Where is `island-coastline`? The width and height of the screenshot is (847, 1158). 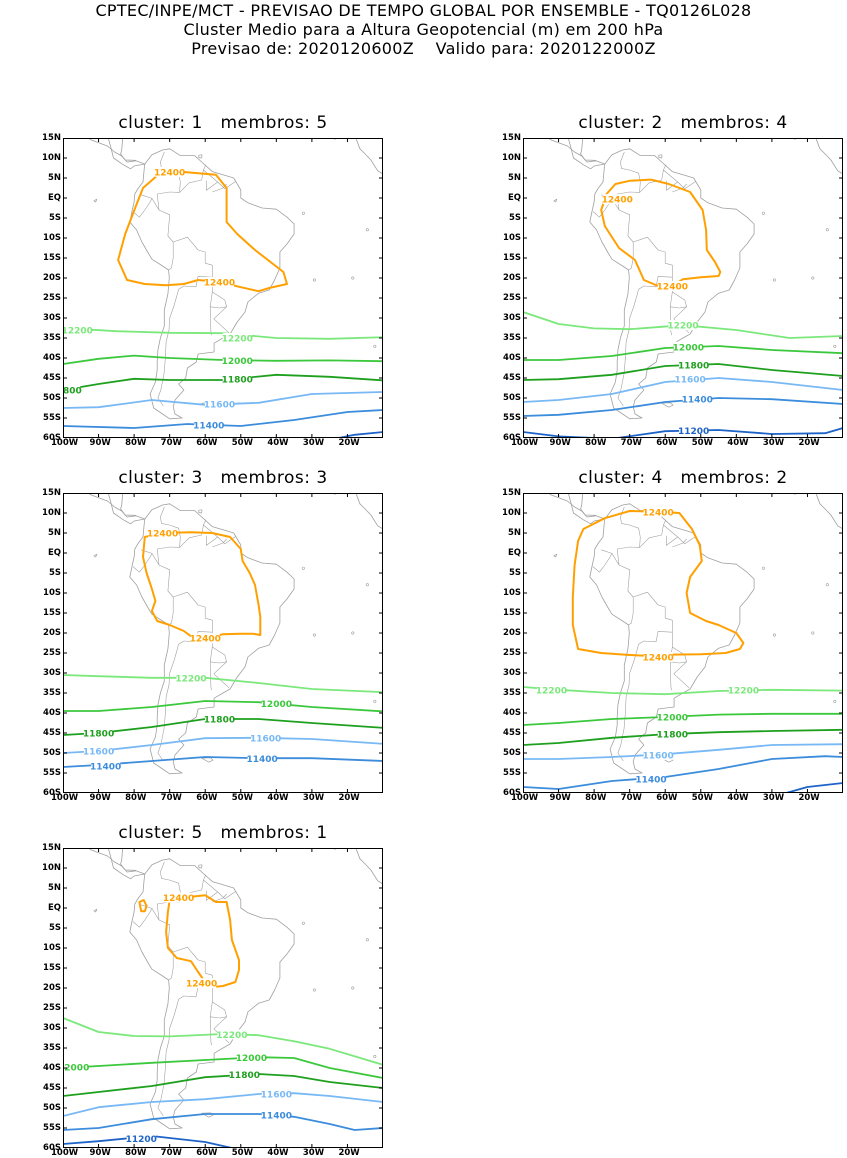
island-coastline is located at coordinates (200, 156).